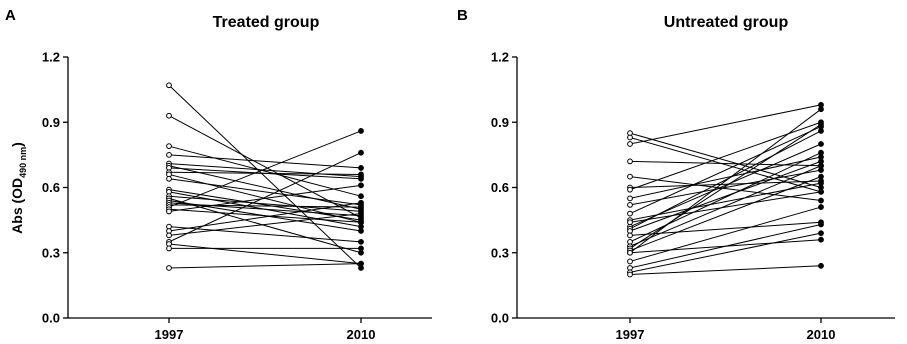 Image resolution: width=907 pixels, height=344 pixels. I want to click on panel-letter: A, so click(10, 15).